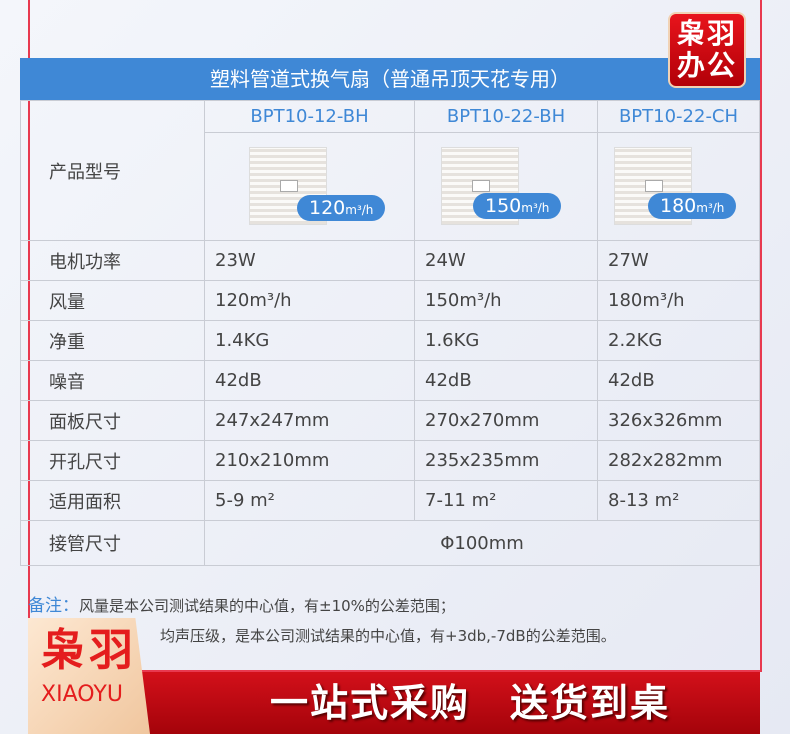 The width and height of the screenshot is (790, 734). I want to click on table-row: 120m³/h 150m³/h 180m³/h, so click(390, 186).